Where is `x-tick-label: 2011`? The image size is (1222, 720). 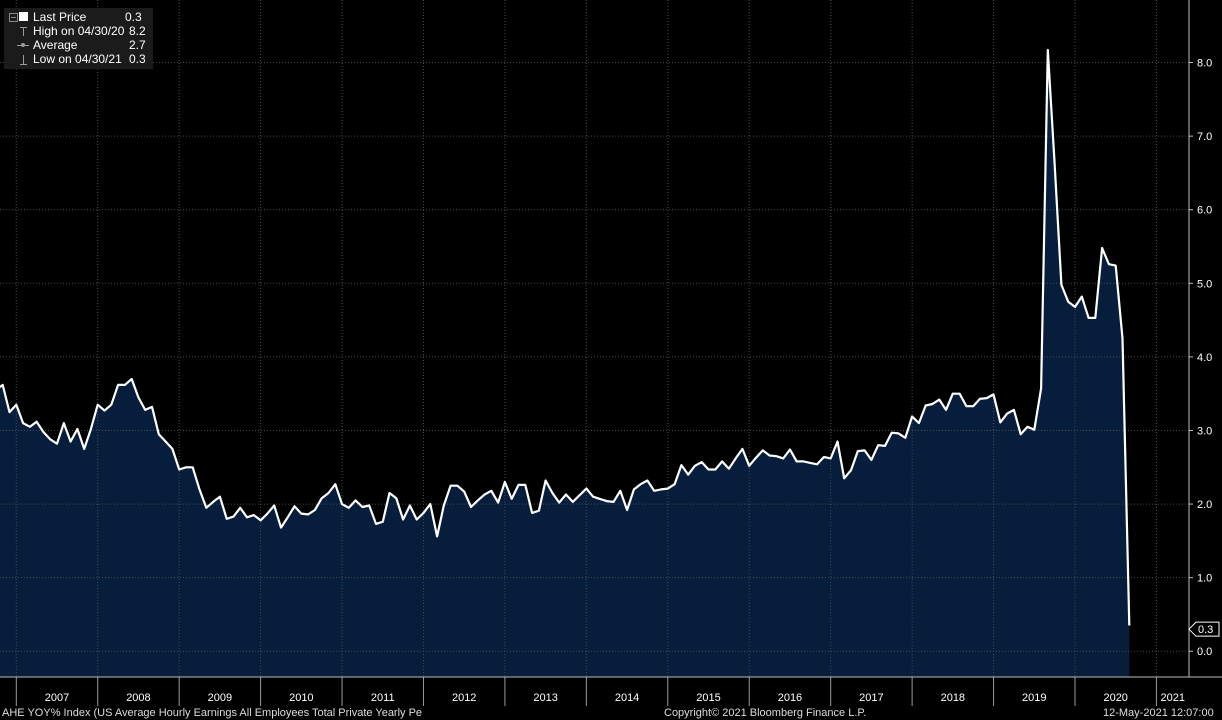 x-tick-label: 2011 is located at coordinates (383, 698).